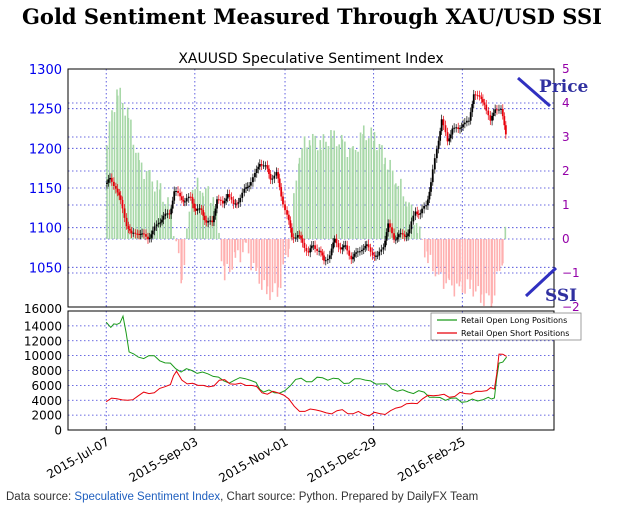  What do you see at coordinates (45, 70) in the screenshot?
I see `price-tick-label: 1300` at bounding box center [45, 70].